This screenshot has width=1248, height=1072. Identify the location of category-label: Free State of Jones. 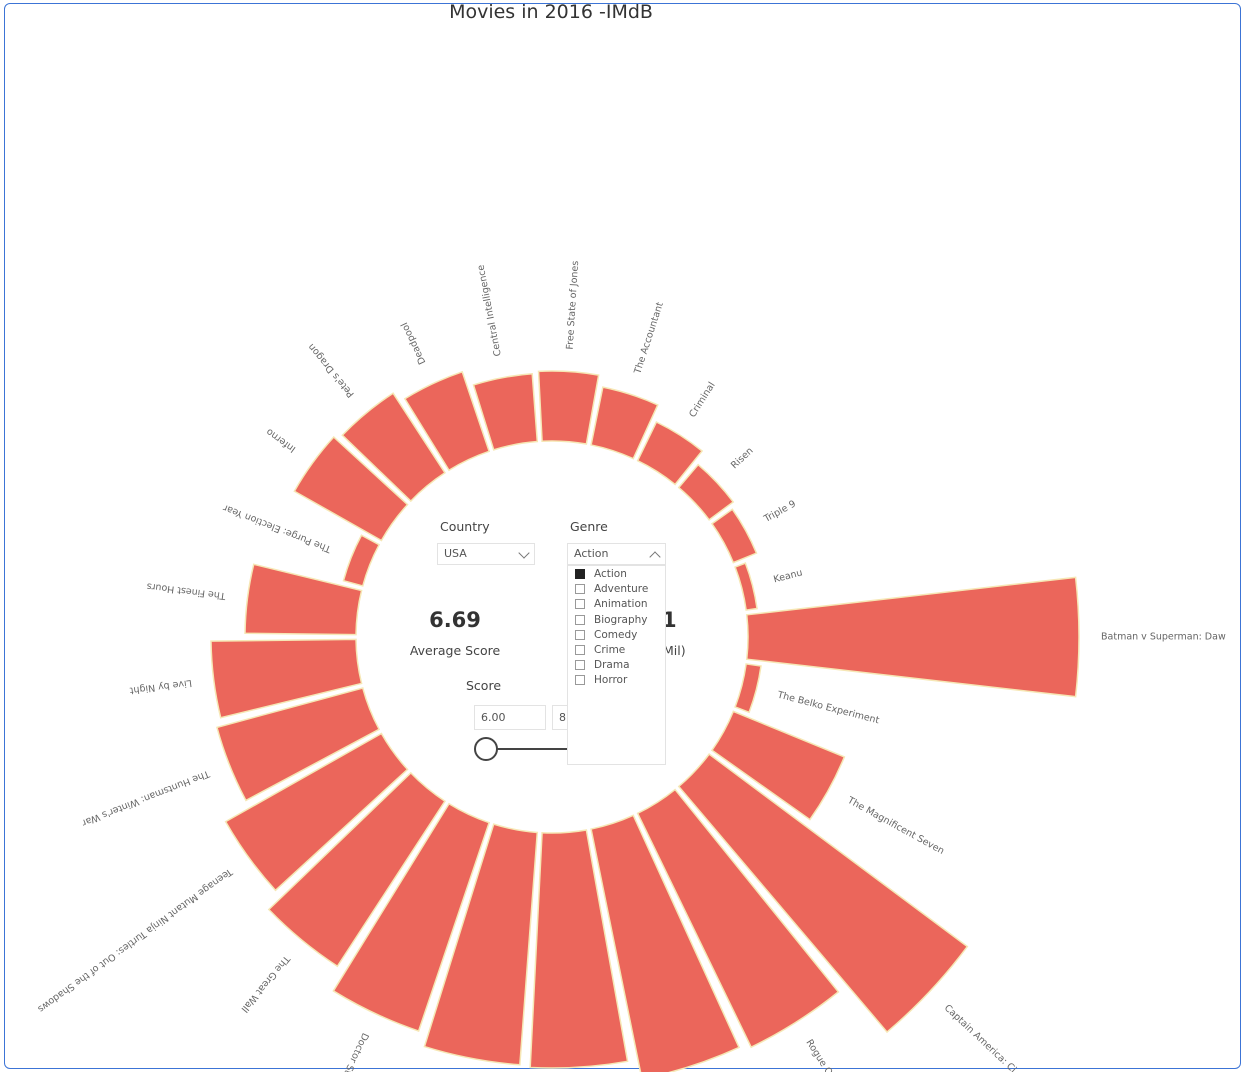
(573, 305).